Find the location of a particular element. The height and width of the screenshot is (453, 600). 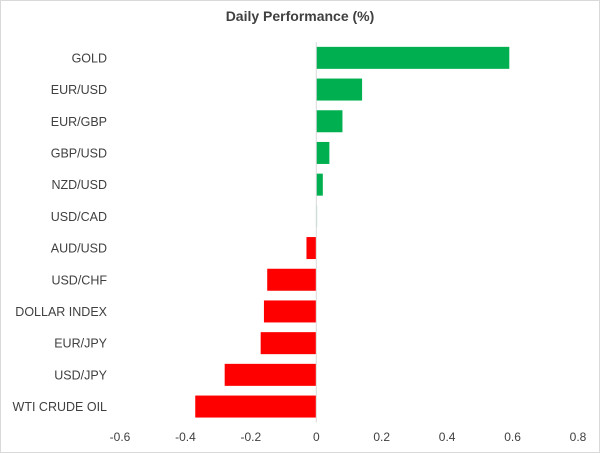

category-label: GOLD is located at coordinates (89, 58).